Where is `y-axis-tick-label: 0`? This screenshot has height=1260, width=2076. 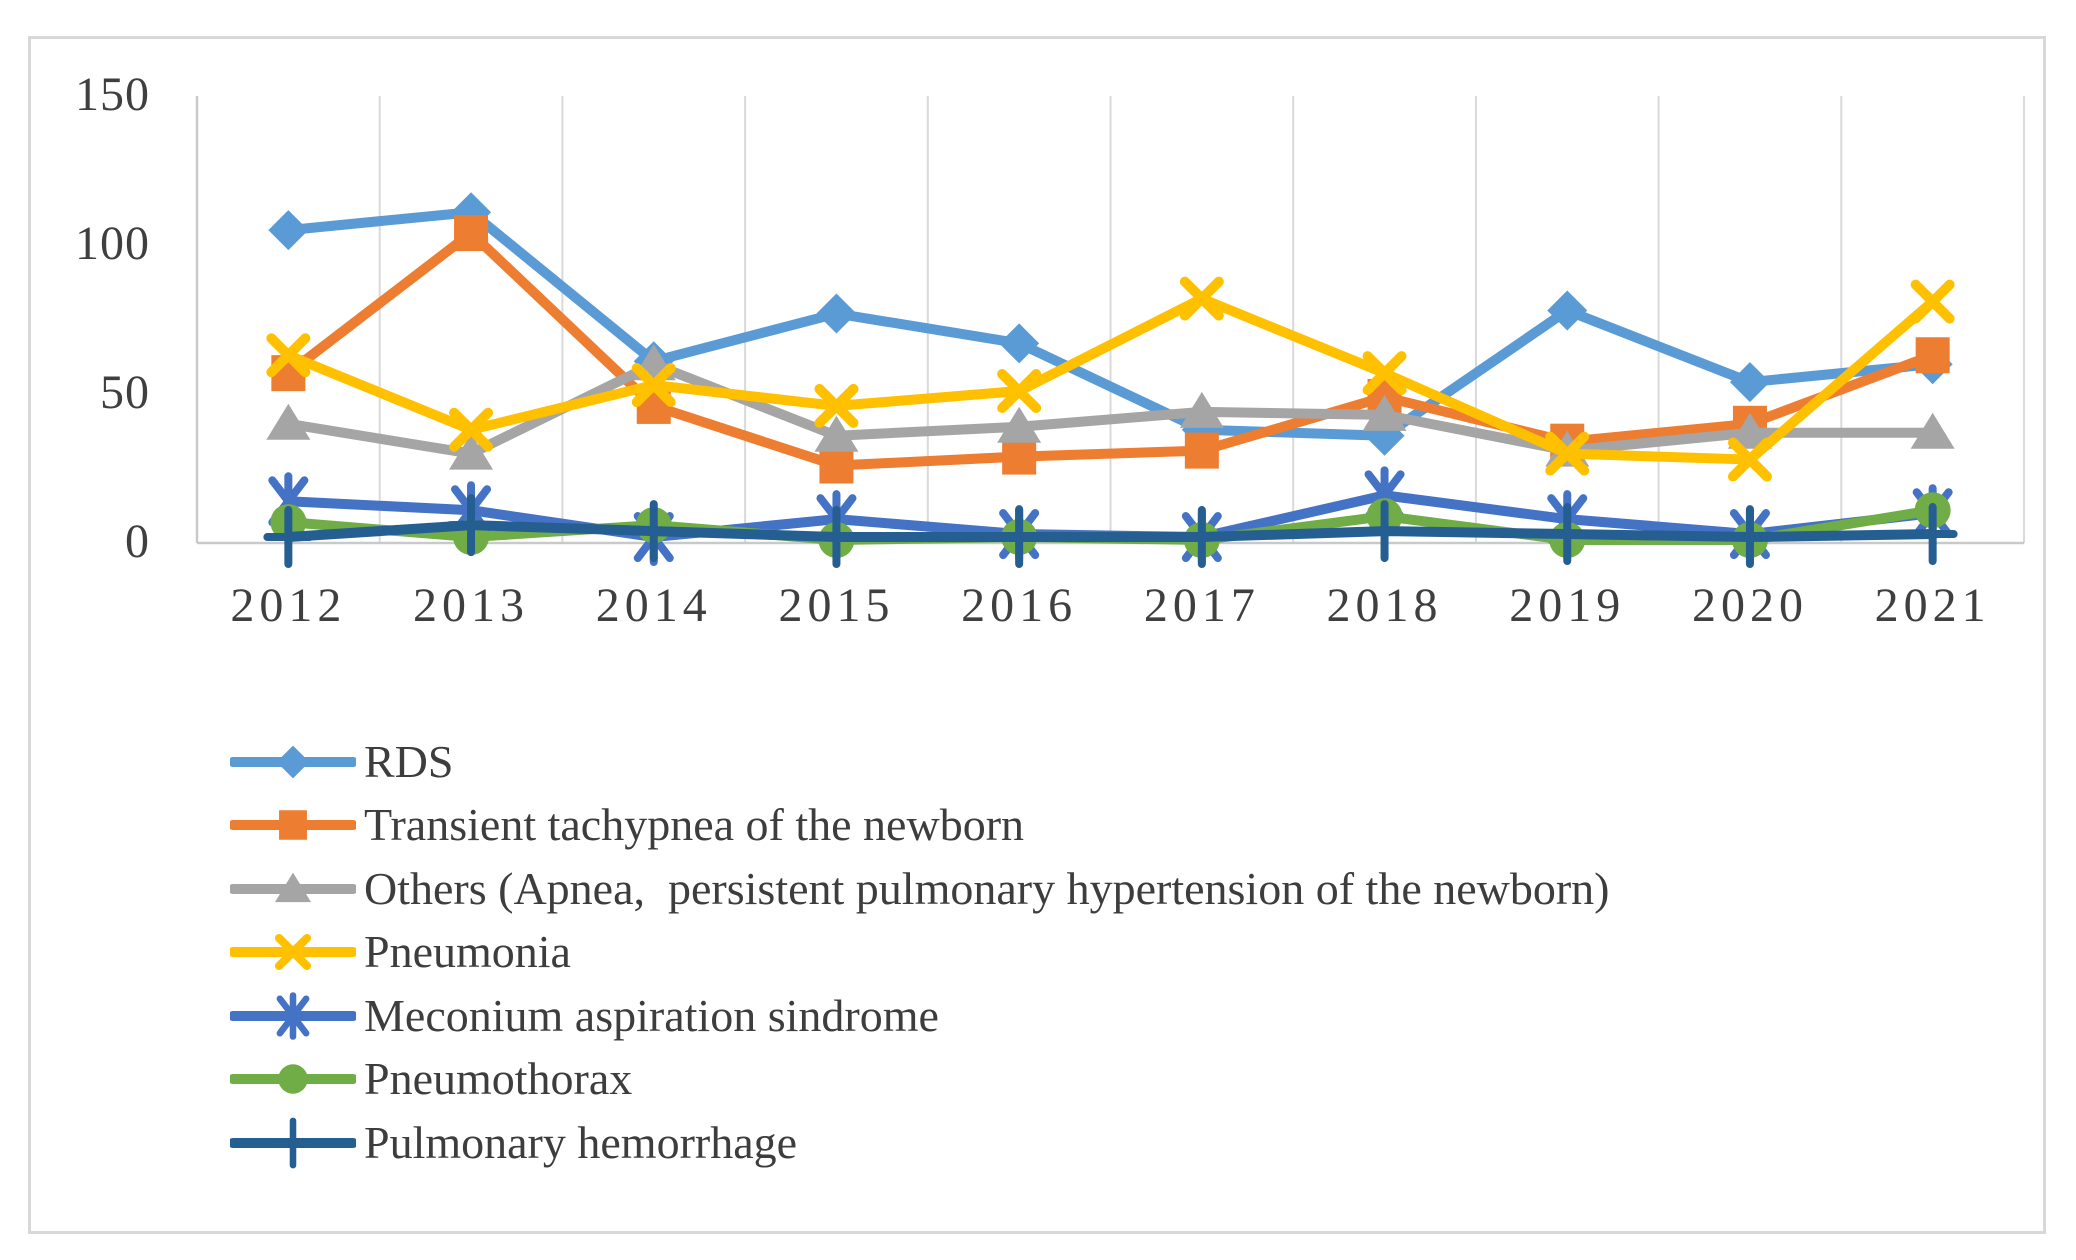 y-axis-tick-label: 0 is located at coordinates (137, 542).